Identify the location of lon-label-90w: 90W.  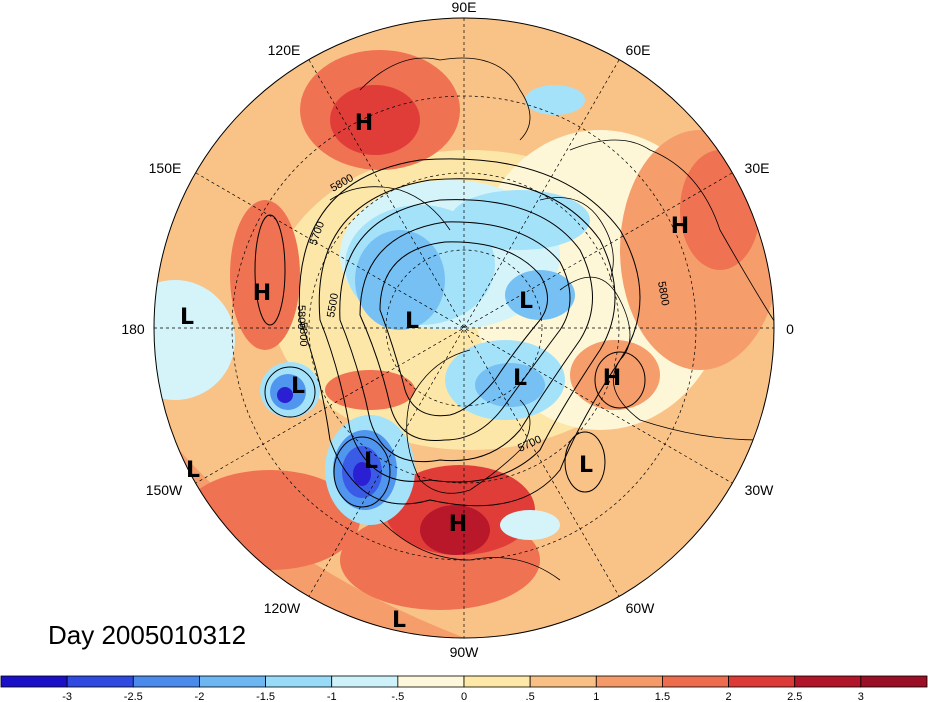
(465, 652).